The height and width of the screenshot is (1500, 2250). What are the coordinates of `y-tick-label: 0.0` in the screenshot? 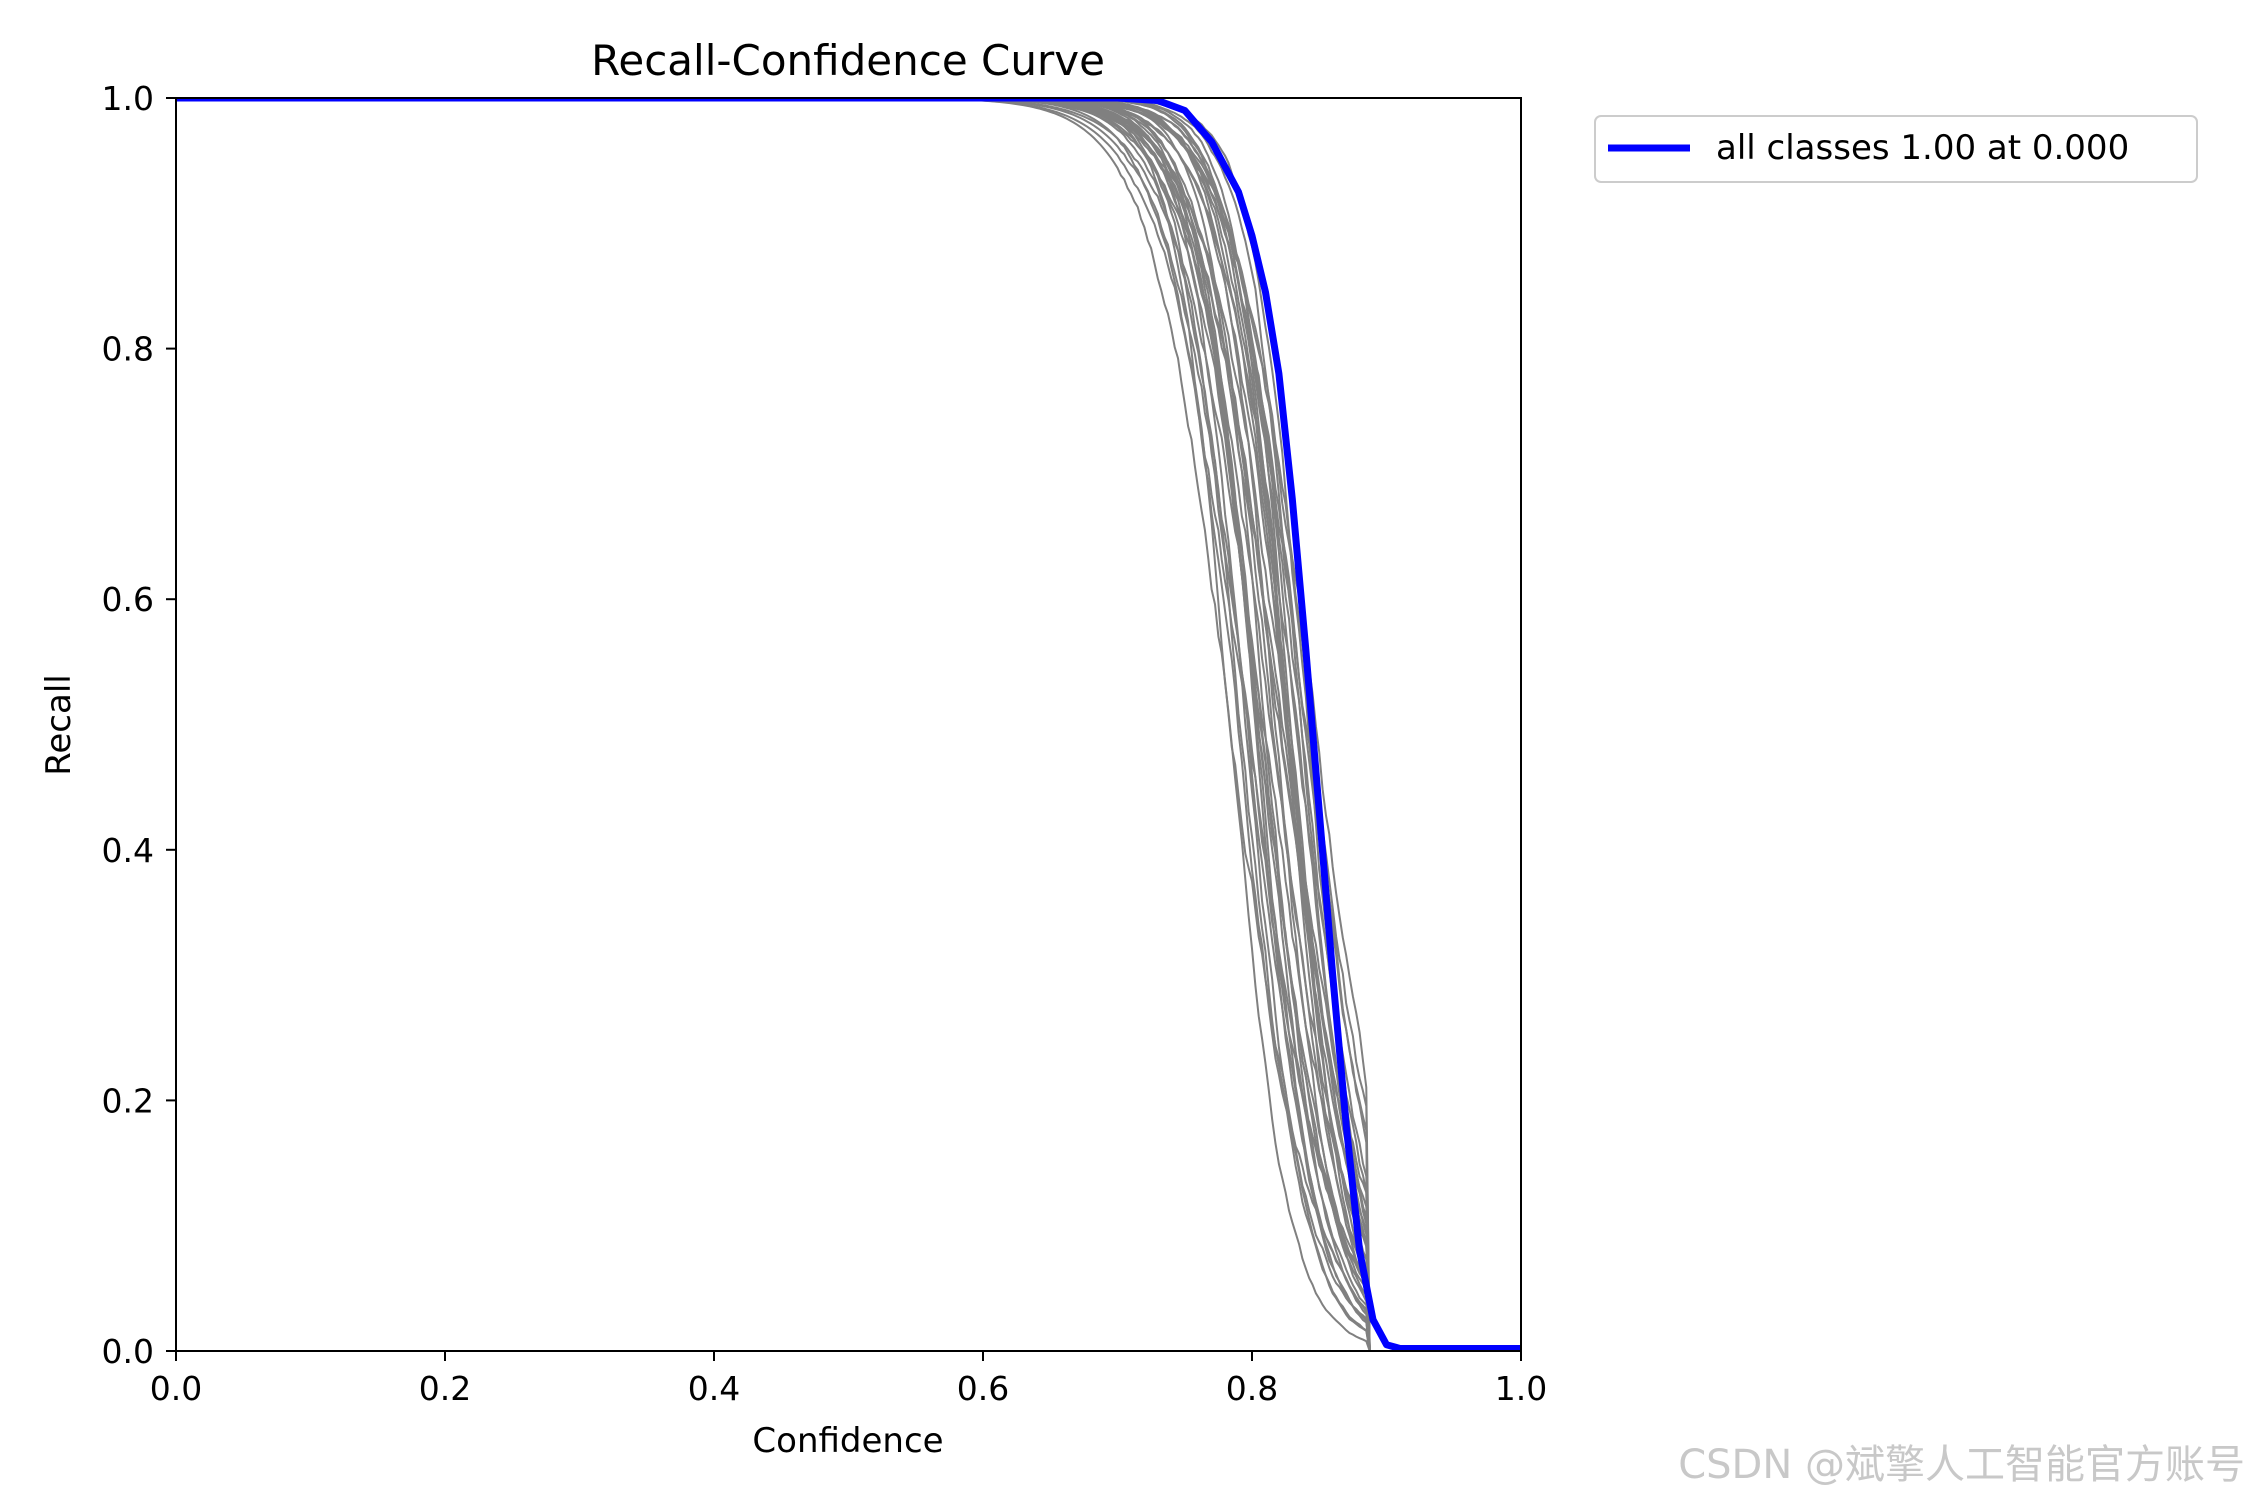 It's located at (128, 1351).